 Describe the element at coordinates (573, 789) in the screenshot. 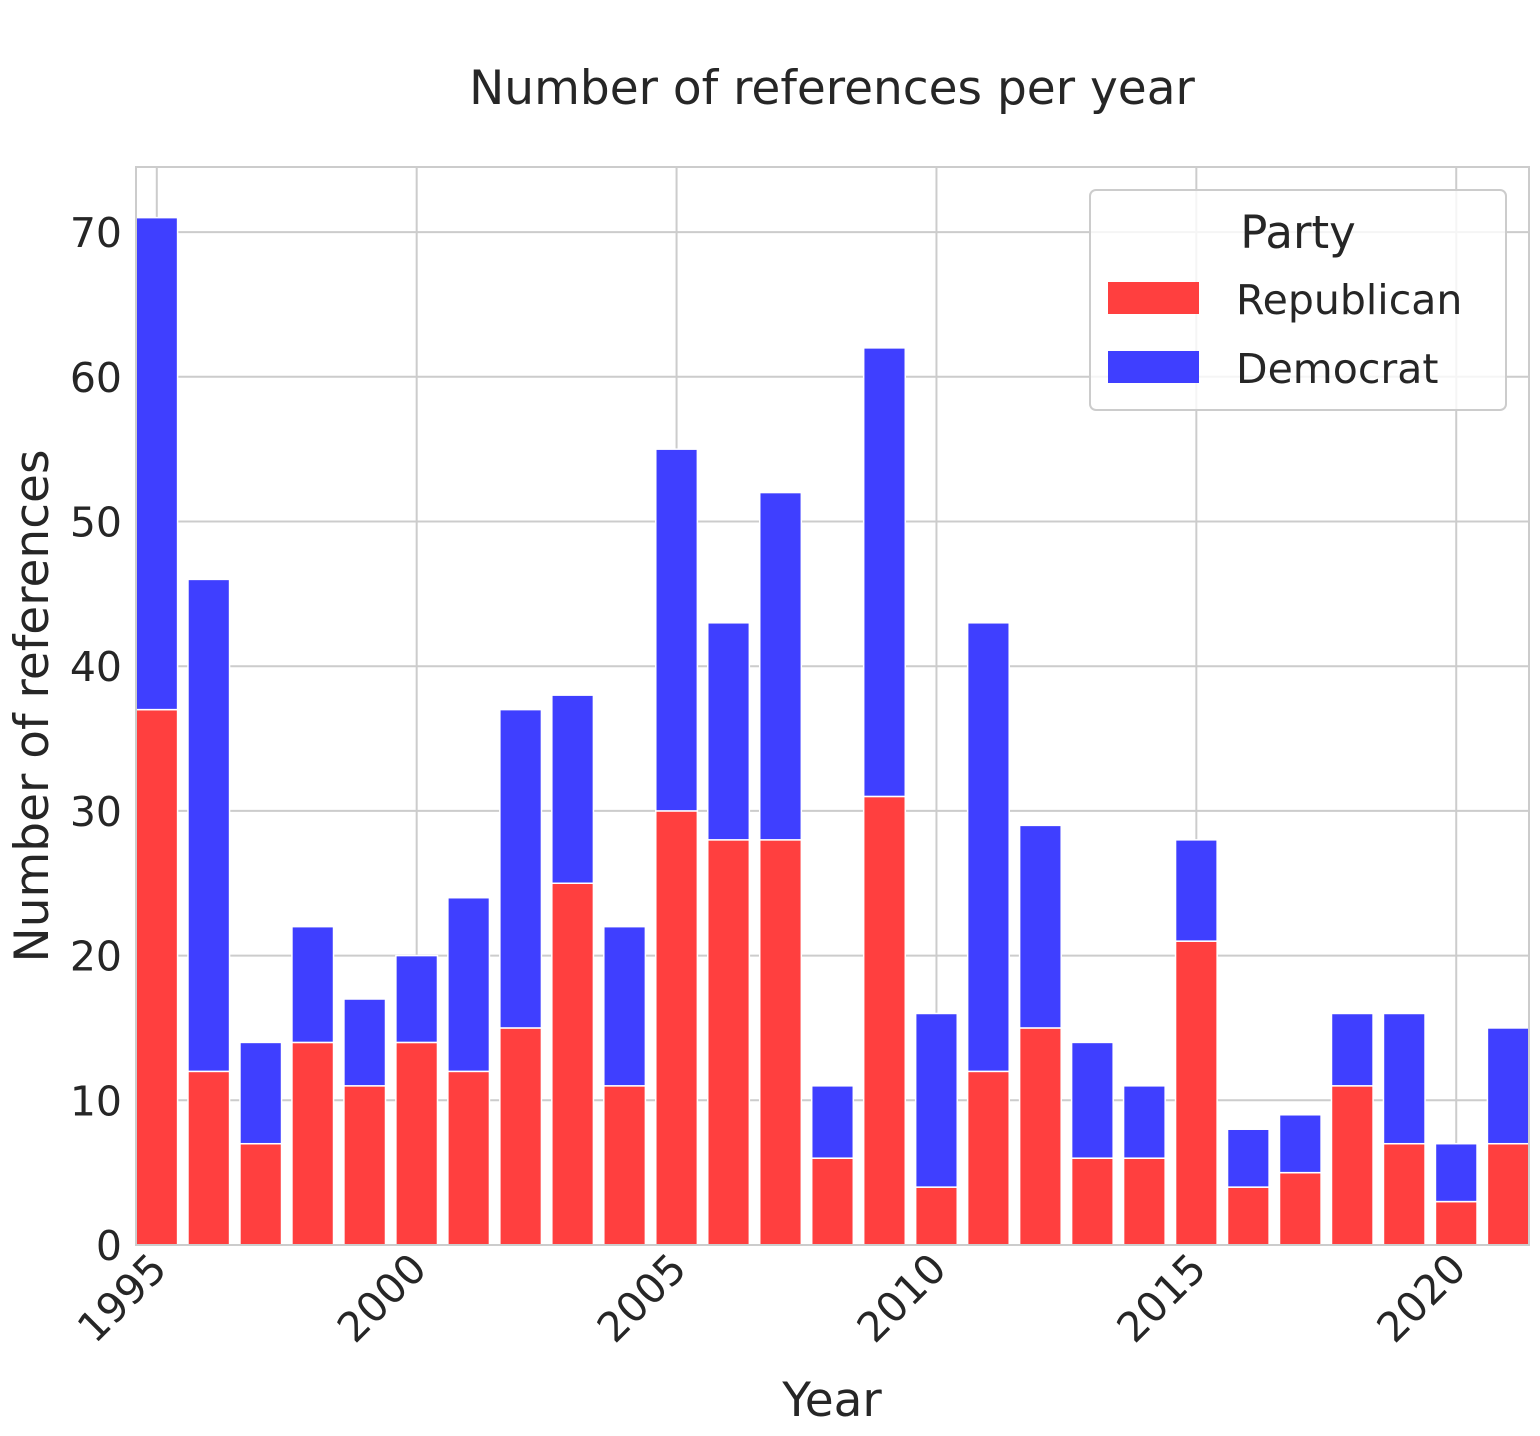

I see `bar-democrat-2003` at that location.